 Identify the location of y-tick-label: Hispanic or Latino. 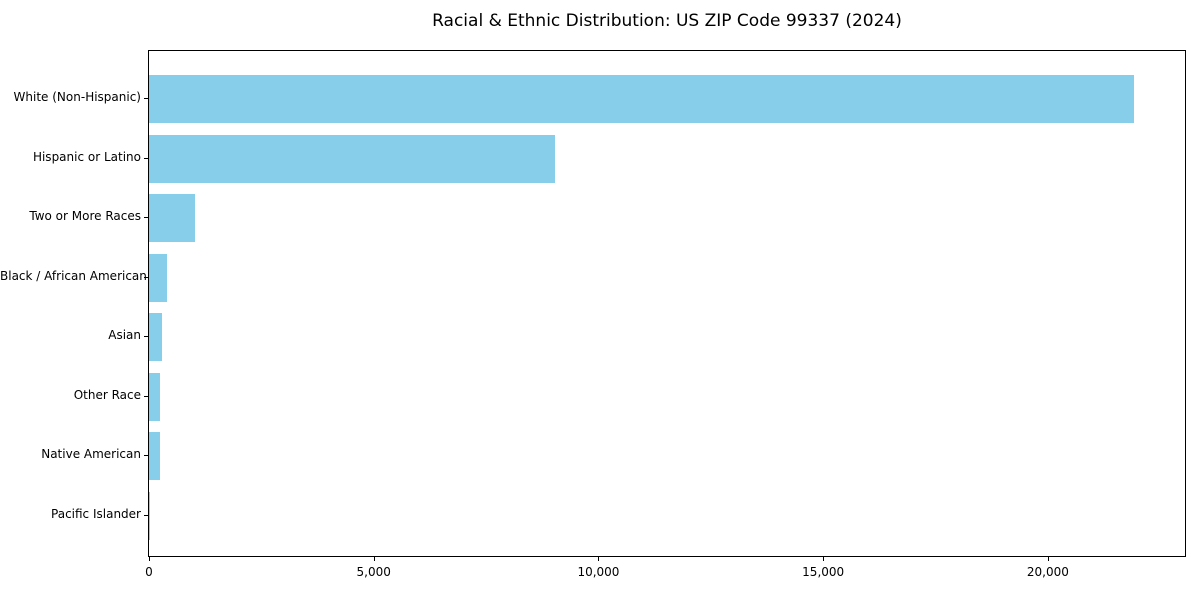
(86, 156).